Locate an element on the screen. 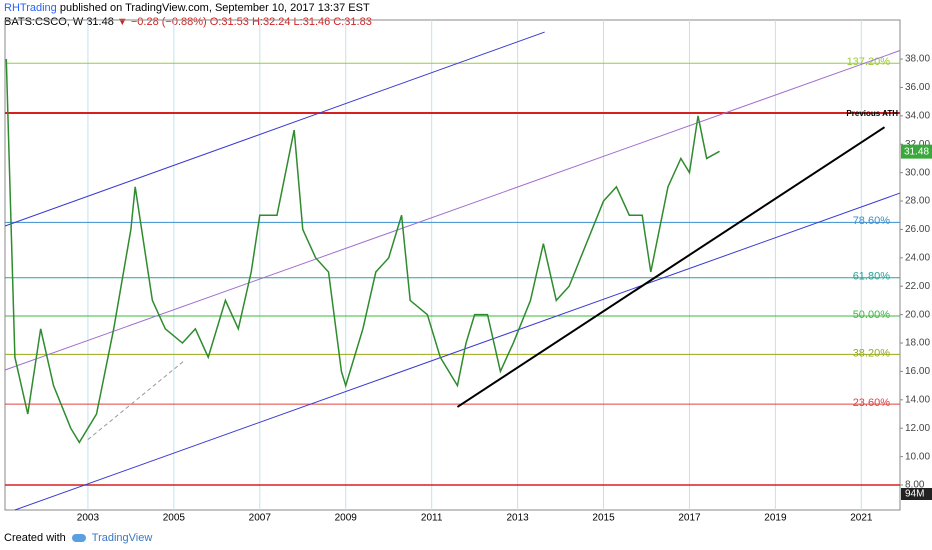 This screenshot has height=550, width=932. footer: Created with TradingView is located at coordinates (78, 538).